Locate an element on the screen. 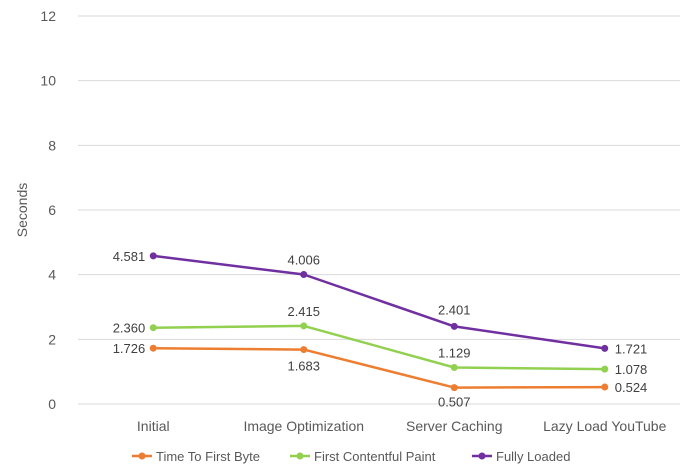 The image size is (700, 476). legend-item-time-to-first-byte: Time To First Byte is located at coordinates (196, 456).